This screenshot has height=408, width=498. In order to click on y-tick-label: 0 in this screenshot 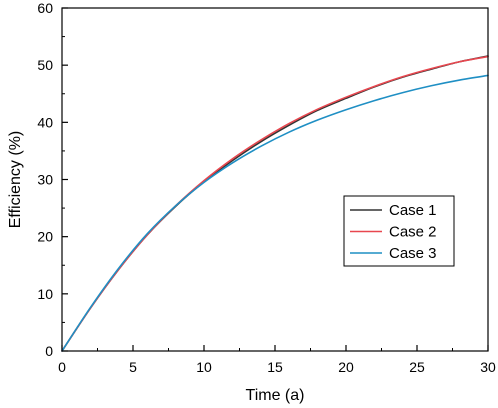, I will do `click(49, 351)`.